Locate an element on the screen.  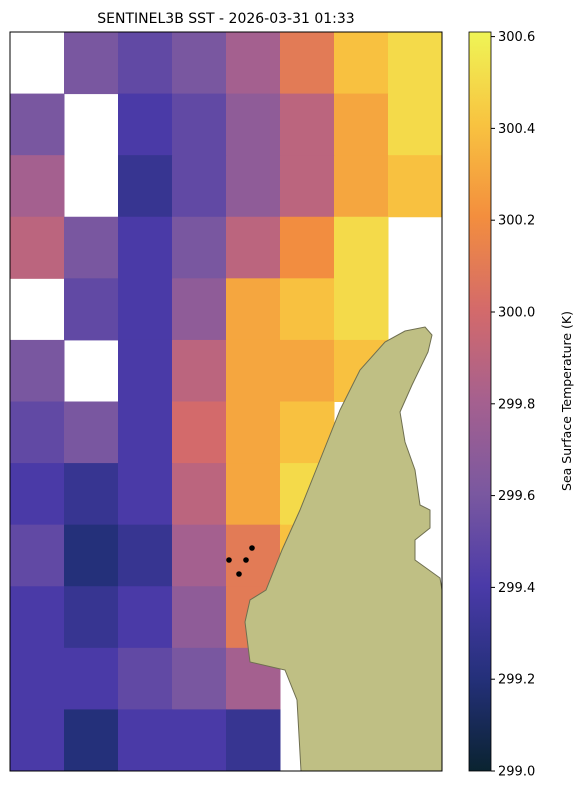
chart-title: SENTINEL3B SST - 2026-03-31 01:33 is located at coordinates (225, 19).